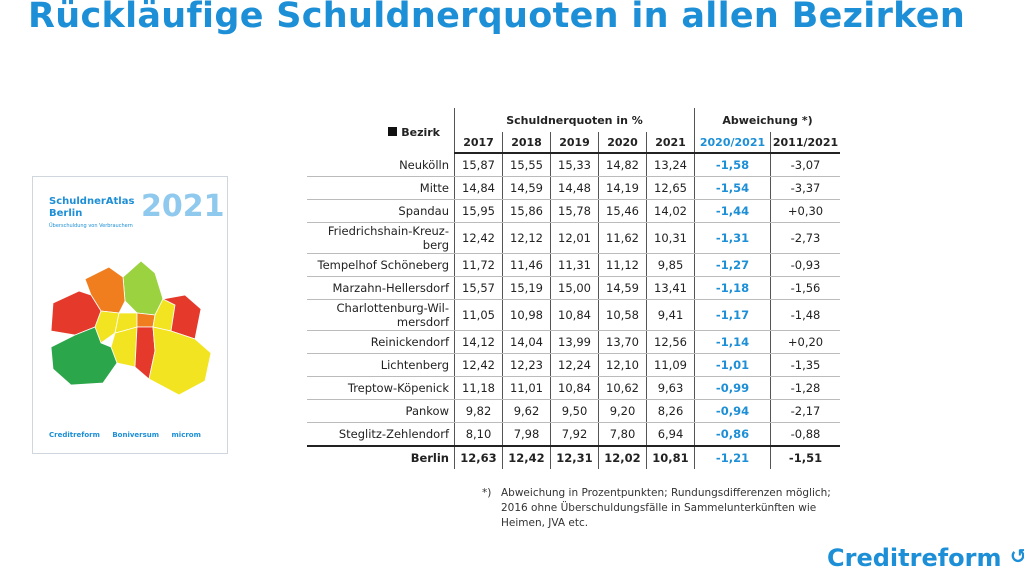  I want to click on value-2020: 14,59, so click(622, 288).